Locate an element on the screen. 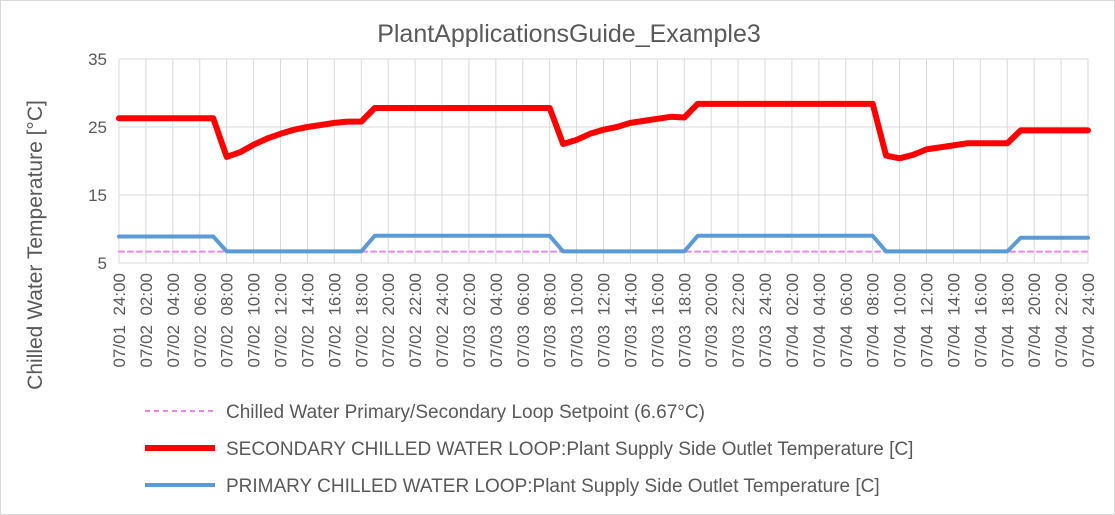 Image resolution: width=1115 pixels, height=515 pixels. x-tick-label-21: 07/03 18:00 is located at coordinates (684, 320).